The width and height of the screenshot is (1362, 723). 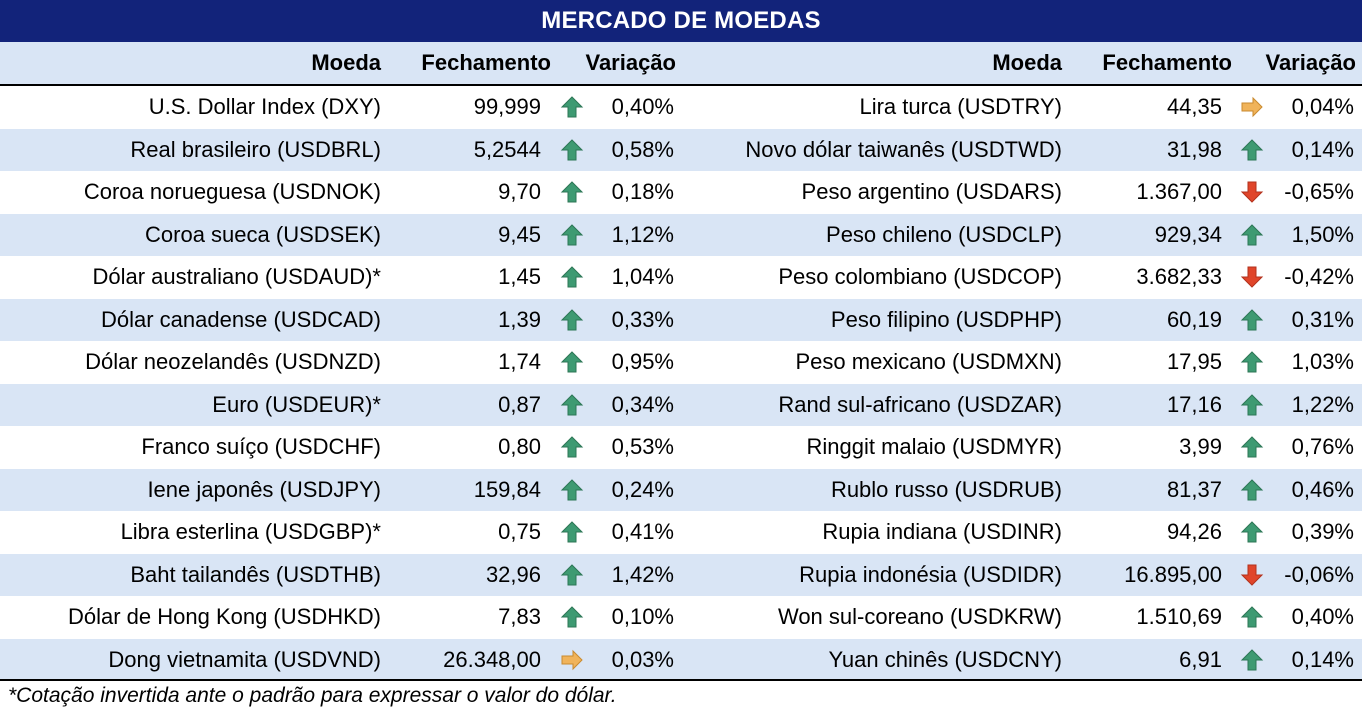 I want to click on currency-name: Dólar australiano (USDAUD)*, so click(x=236, y=277).